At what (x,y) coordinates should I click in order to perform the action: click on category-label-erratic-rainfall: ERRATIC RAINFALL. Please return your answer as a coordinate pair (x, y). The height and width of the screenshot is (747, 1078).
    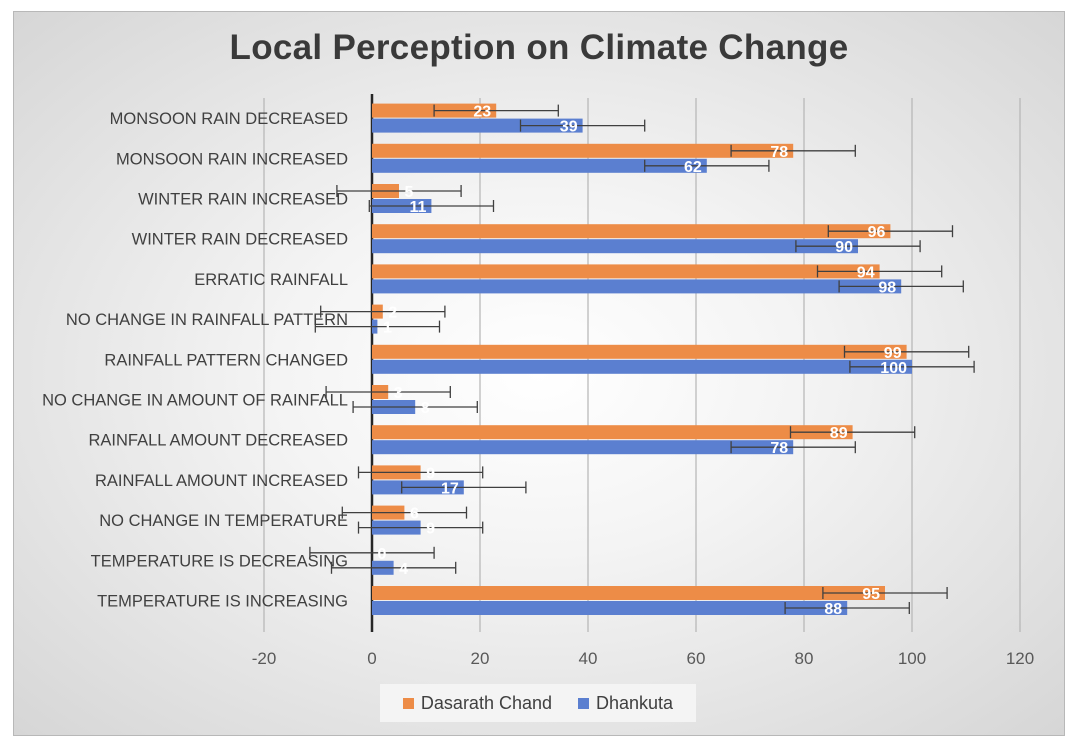
    Looking at the image, I should click on (271, 280).